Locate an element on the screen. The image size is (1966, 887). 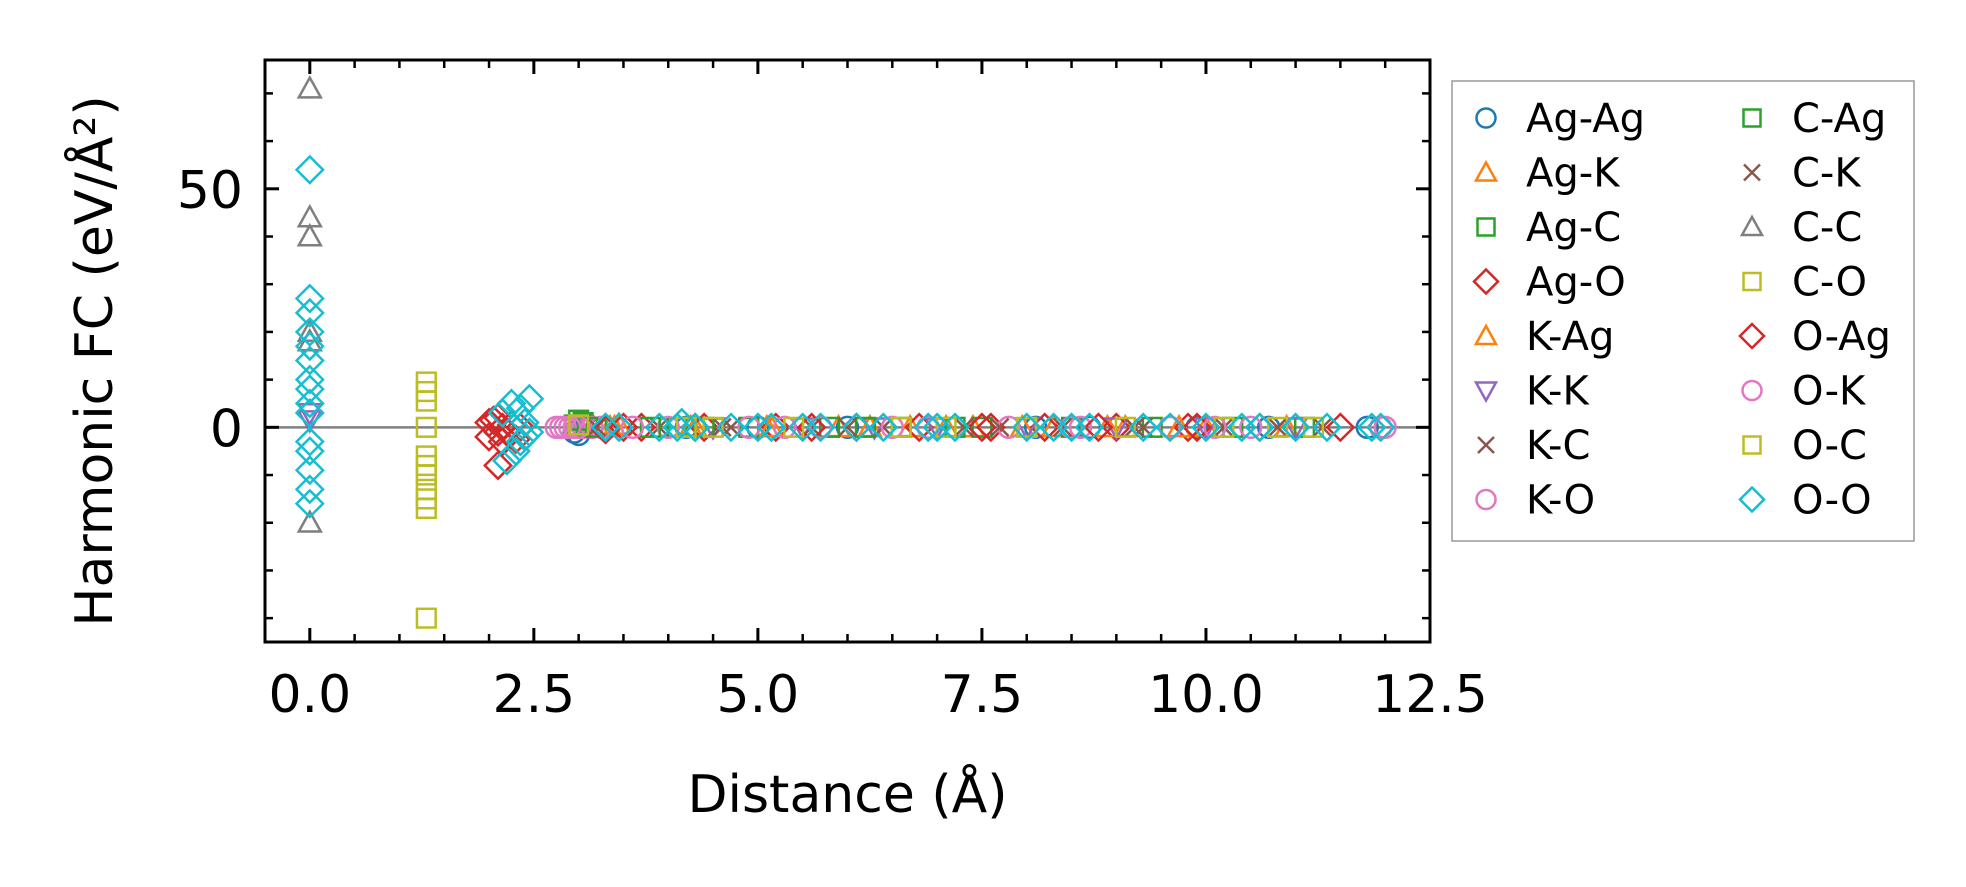
x-axis-label: Distance (Å) is located at coordinates (847, 794).